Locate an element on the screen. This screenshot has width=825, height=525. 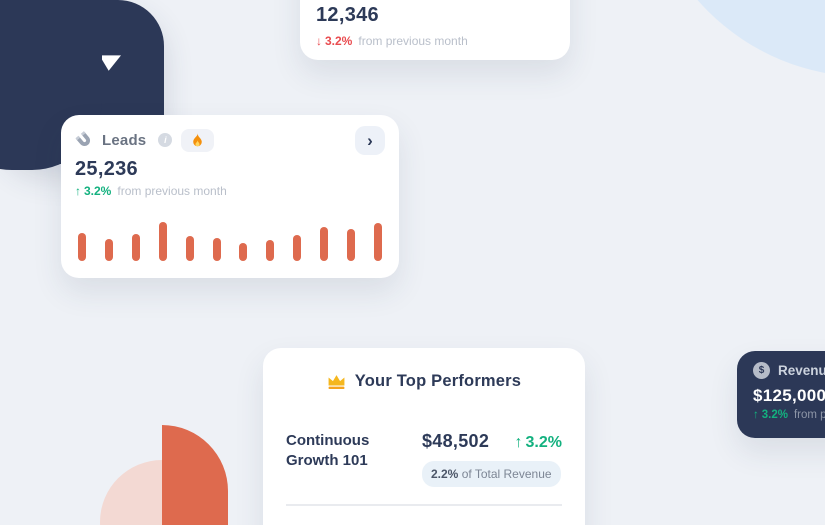
revenue-title: Revenue is located at coordinates (801, 370).